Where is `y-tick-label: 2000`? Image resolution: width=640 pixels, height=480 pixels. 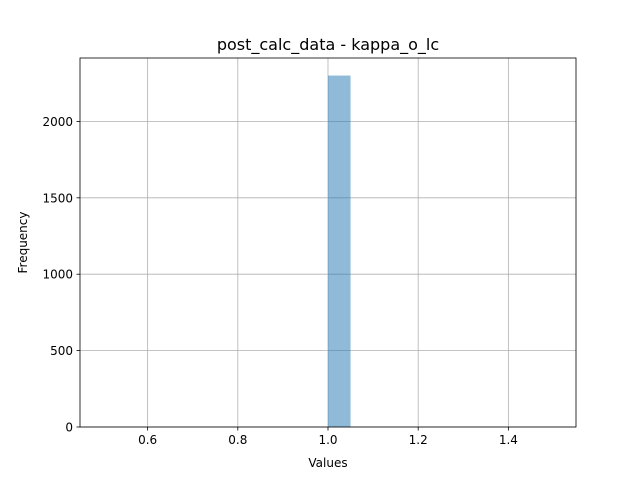
y-tick-label: 2000 is located at coordinates (57, 122).